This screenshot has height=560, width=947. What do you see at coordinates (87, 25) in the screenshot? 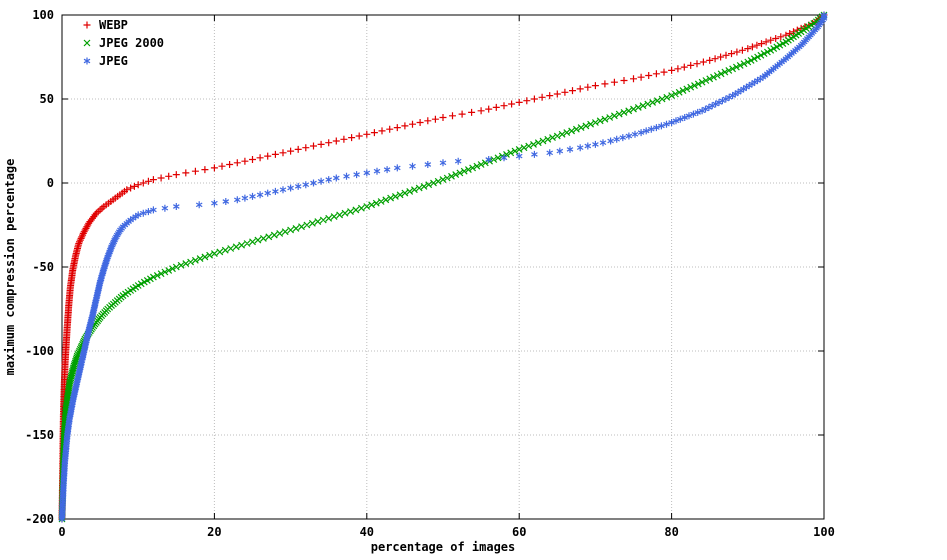
I see `plus-marker-icon` at bounding box center [87, 25].